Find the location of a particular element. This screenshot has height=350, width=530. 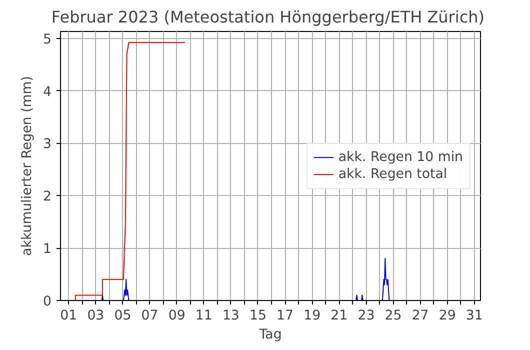

y-tick-label: 2 is located at coordinates (47, 197).